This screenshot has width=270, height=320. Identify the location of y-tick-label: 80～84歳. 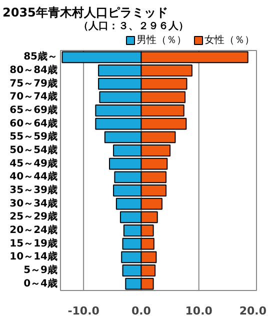
(34, 70).